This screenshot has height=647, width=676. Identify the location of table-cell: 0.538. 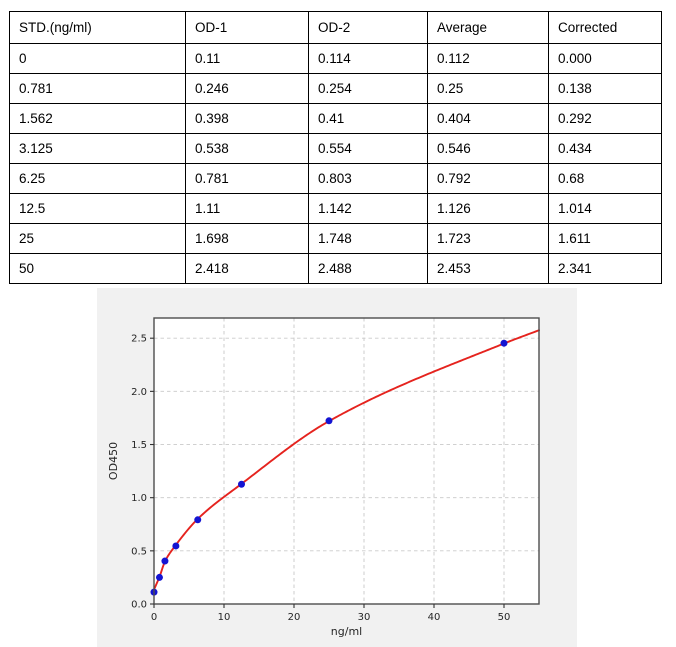
(247, 148).